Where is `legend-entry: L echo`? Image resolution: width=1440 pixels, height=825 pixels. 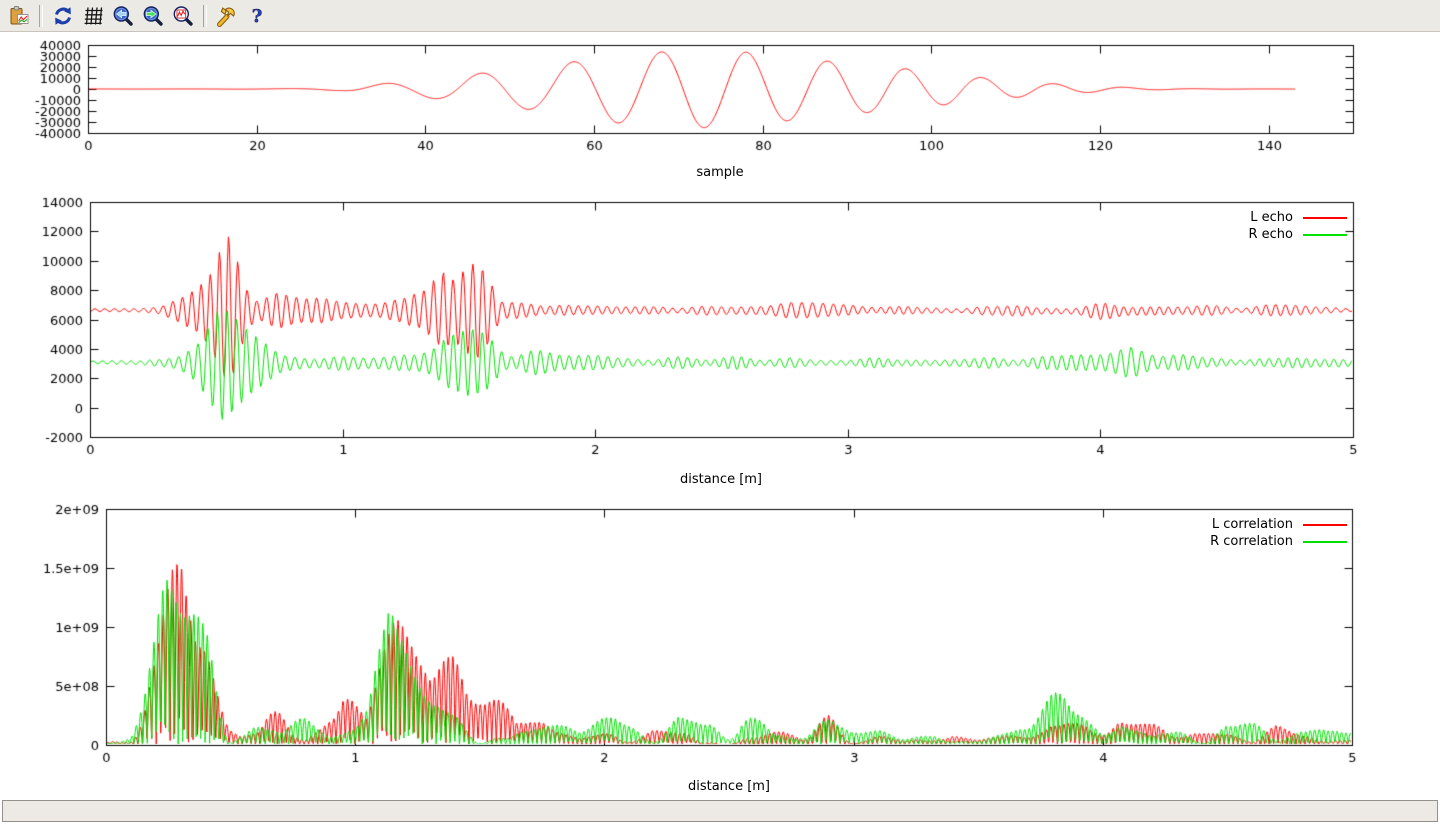 legend-entry: L echo is located at coordinates (1297, 217).